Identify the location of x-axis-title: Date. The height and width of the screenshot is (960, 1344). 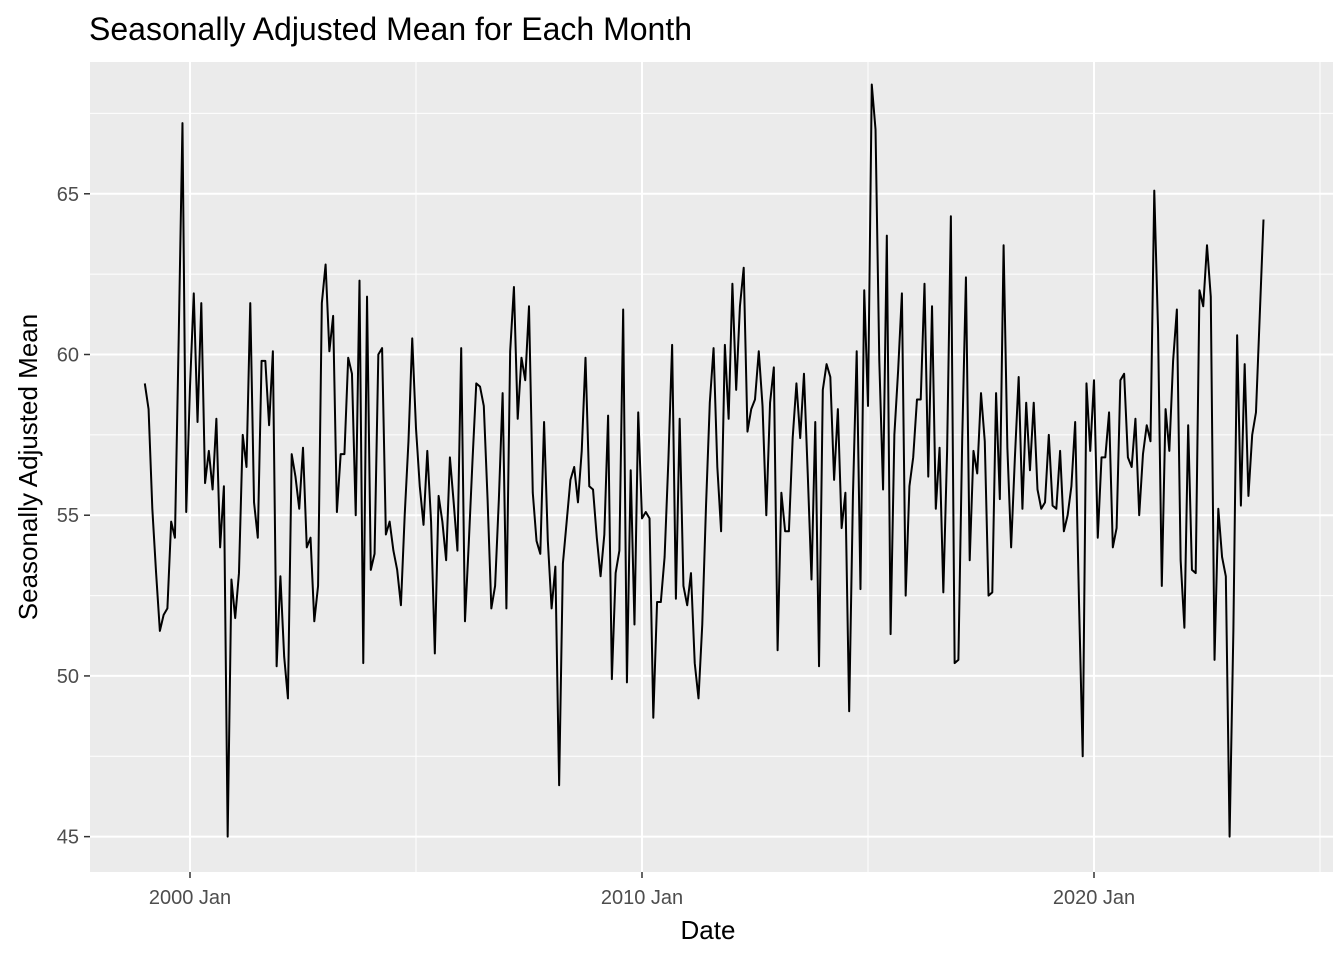
(708, 930).